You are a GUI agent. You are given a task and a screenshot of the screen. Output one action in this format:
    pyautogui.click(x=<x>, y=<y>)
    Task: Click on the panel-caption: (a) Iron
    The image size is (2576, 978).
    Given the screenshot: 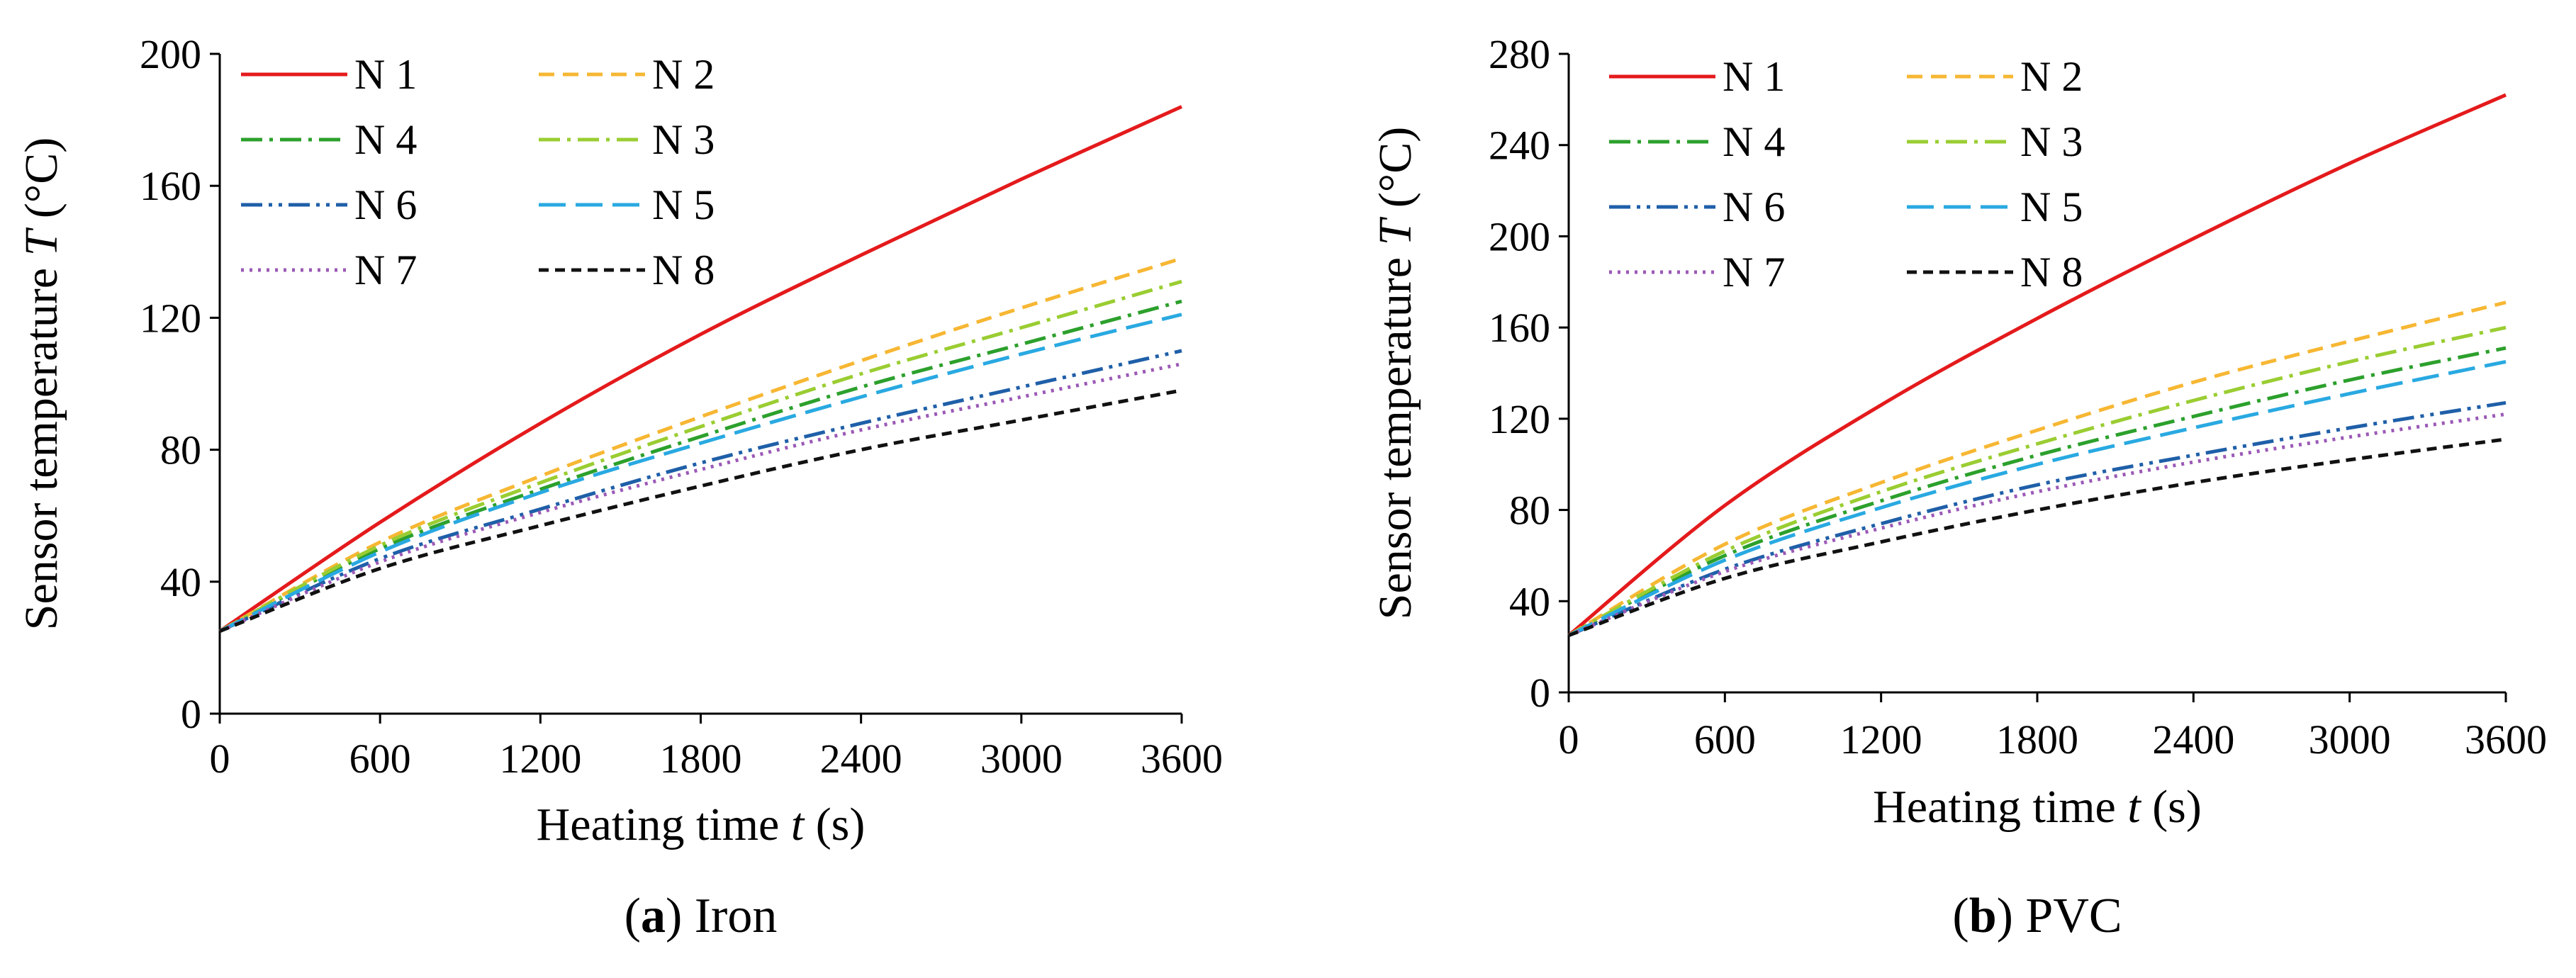 What is the action you would take?
    pyautogui.click(x=701, y=916)
    